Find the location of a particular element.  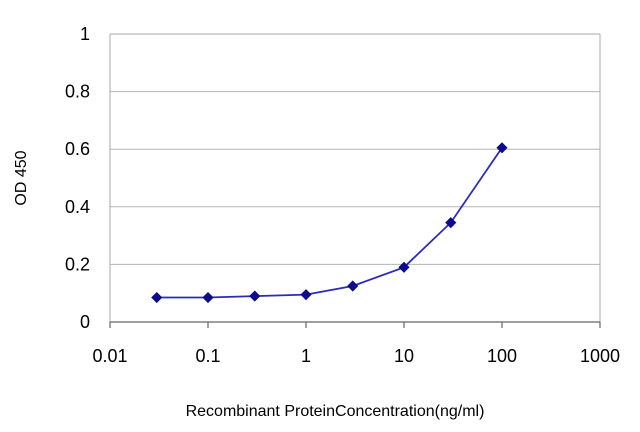

y-axis-label: OD 450 is located at coordinates (21, 177).